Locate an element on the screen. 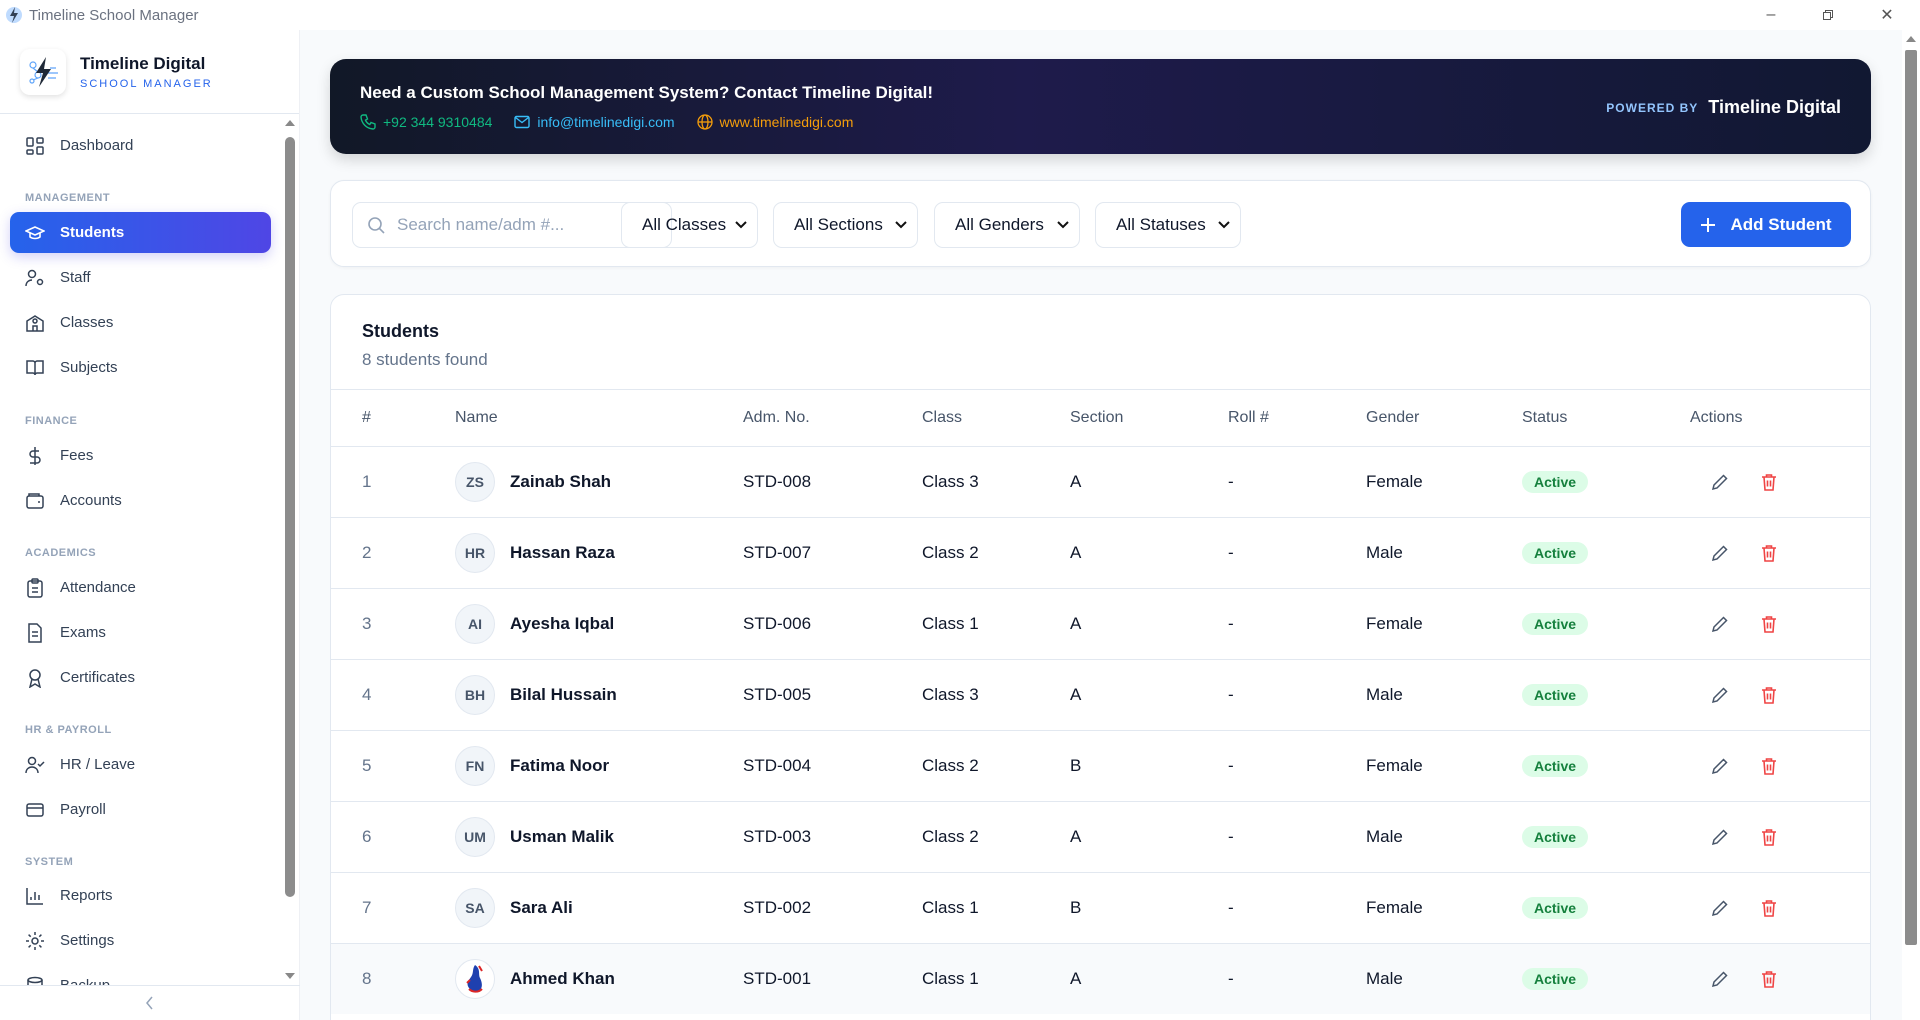 The height and width of the screenshot is (1020, 1920). column-header: Class is located at coordinates (942, 417).